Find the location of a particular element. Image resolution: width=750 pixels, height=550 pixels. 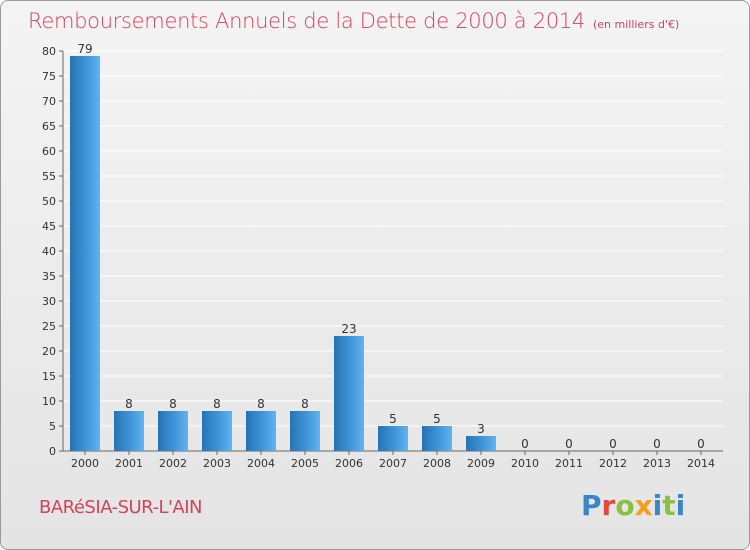

x-tick-label: 2001 is located at coordinates (129, 463).